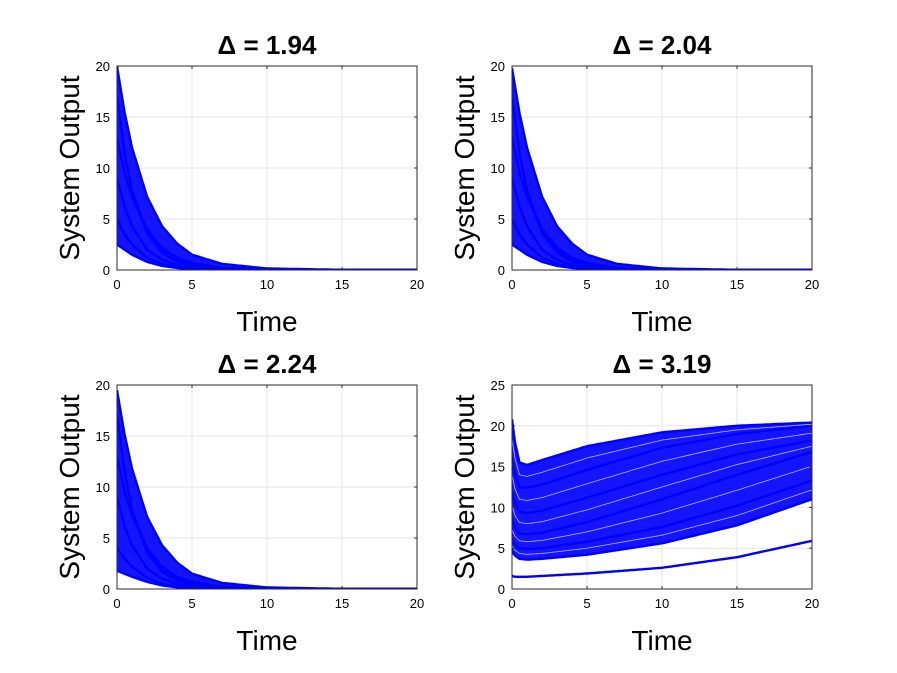 The image size is (897, 673). What do you see at coordinates (267, 364) in the screenshot?
I see `subplot-title: Δ = 2.24` at bounding box center [267, 364].